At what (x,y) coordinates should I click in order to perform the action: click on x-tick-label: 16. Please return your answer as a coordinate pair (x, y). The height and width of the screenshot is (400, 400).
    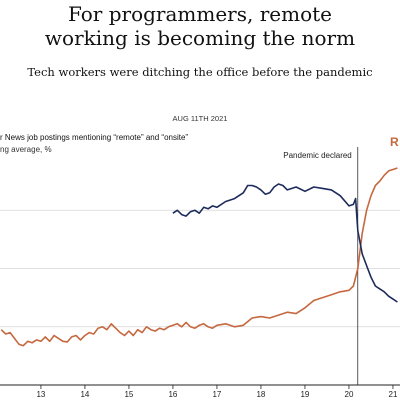
    Looking at the image, I should click on (172, 394).